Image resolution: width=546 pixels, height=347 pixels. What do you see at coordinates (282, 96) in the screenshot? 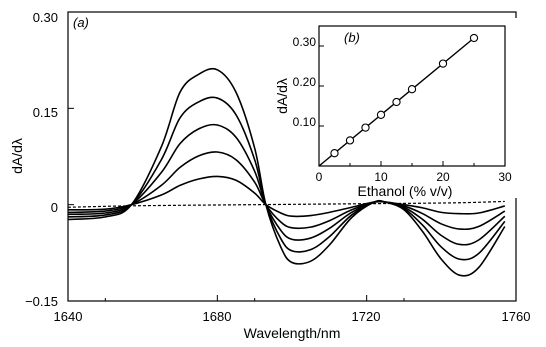
I see `inset-y-axis-label: dA/dλ` at bounding box center [282, 96].